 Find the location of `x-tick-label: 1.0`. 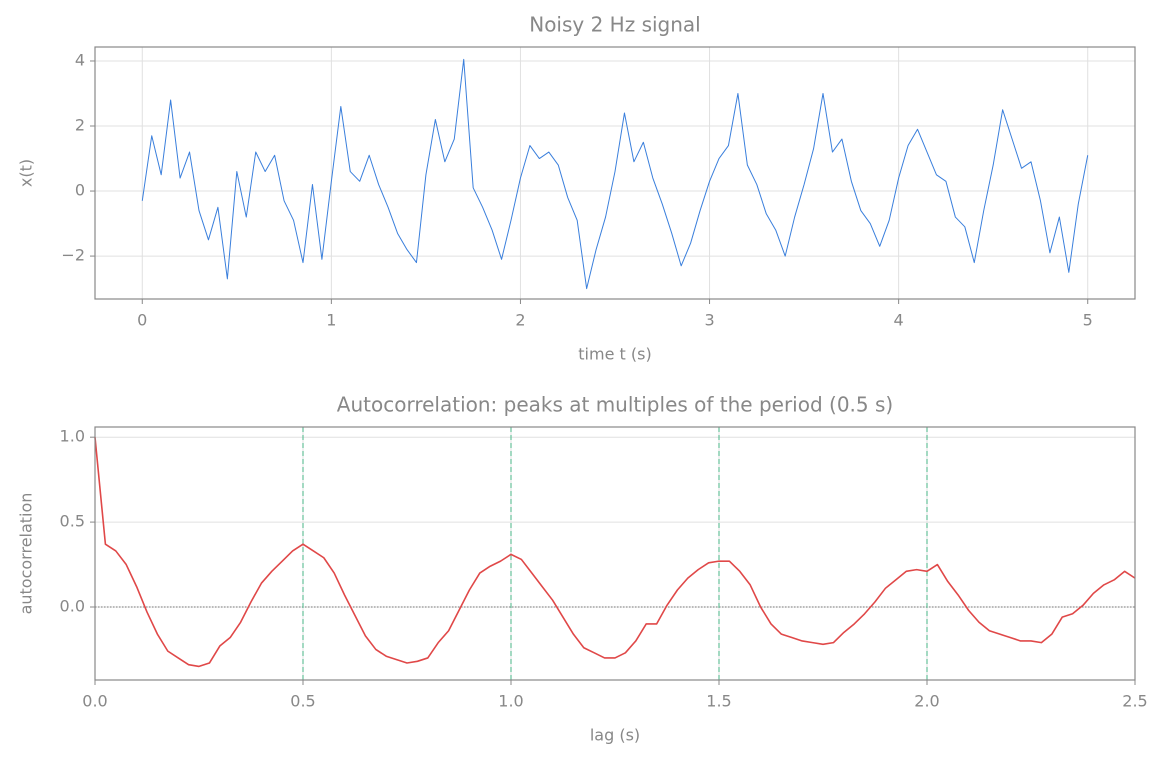

x-tick-label: 1.0 is located at coordinates (510, 701).